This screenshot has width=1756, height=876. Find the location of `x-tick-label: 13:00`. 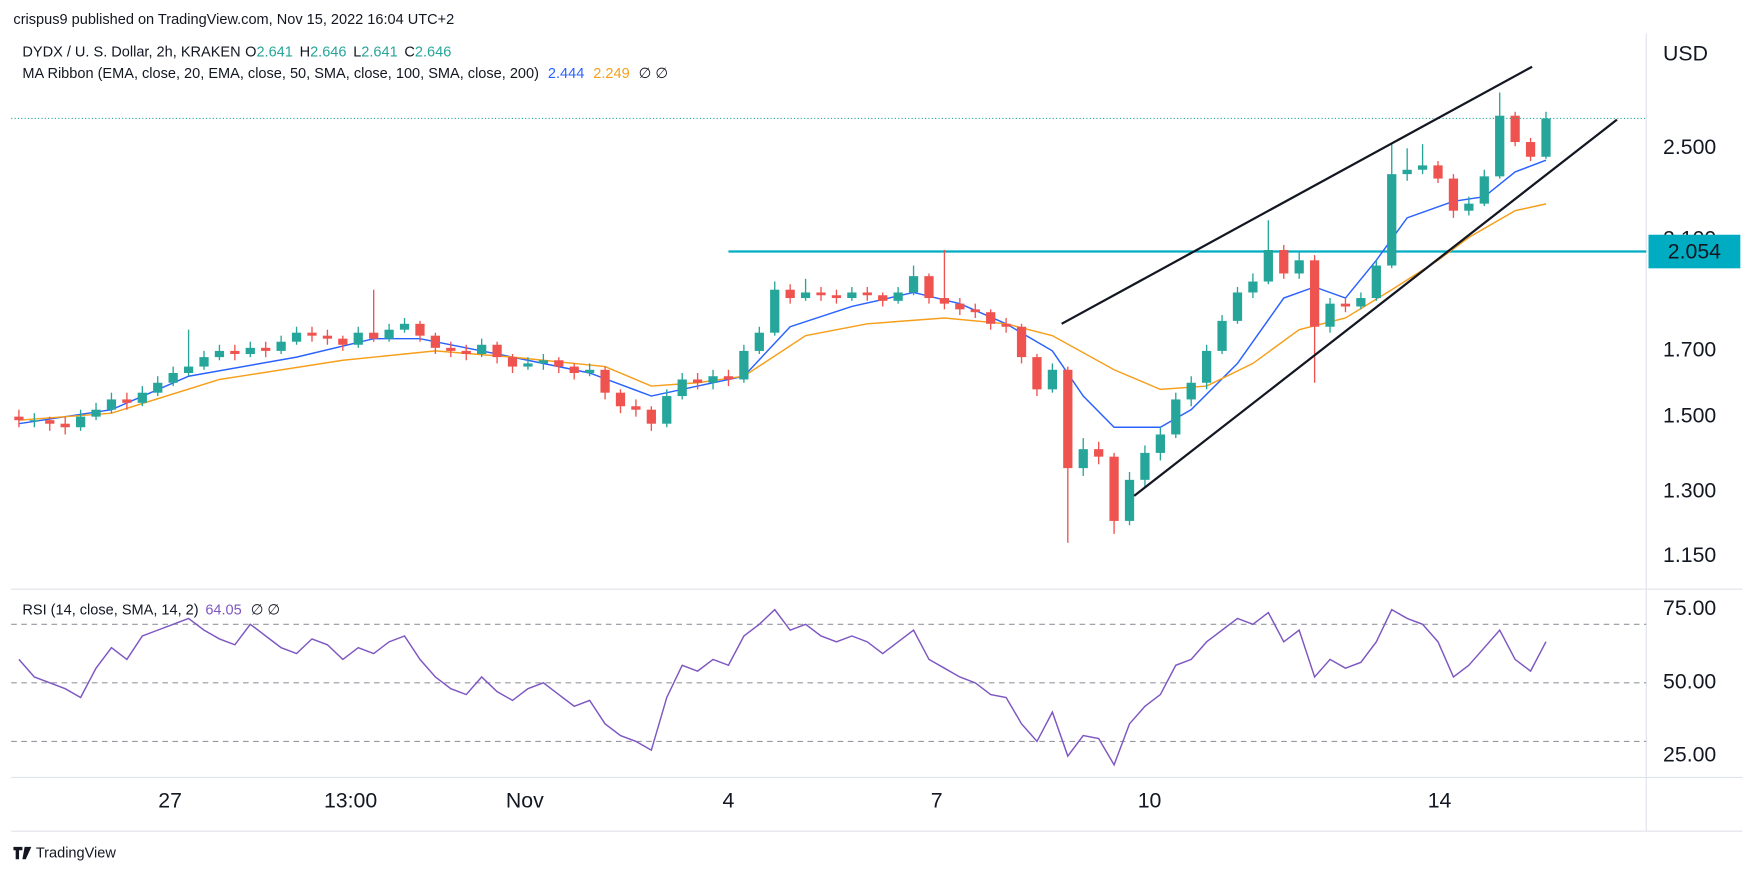

x-tick-label: 13:00 is located at coordinates (350, 801).